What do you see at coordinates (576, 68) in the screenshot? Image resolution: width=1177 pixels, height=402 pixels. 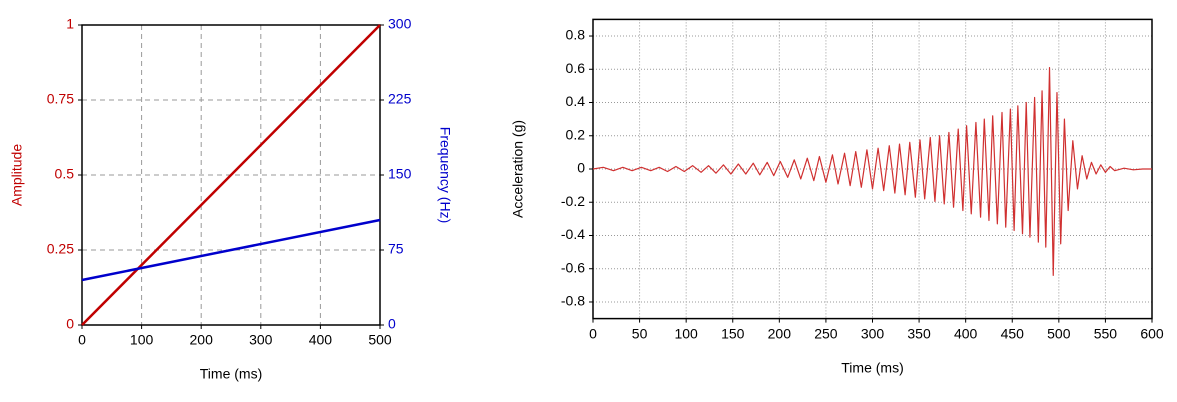 I see `y-tick-label: 0.6` at bounding box center [576, 68].